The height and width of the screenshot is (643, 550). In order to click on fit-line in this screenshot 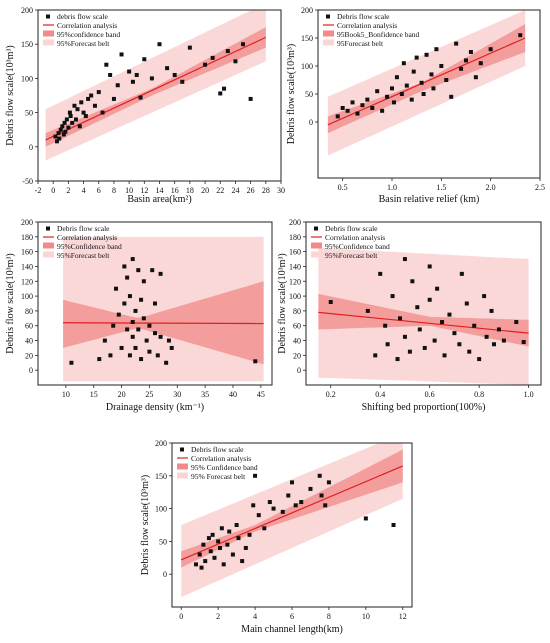, I will do `click(426, 81)`.